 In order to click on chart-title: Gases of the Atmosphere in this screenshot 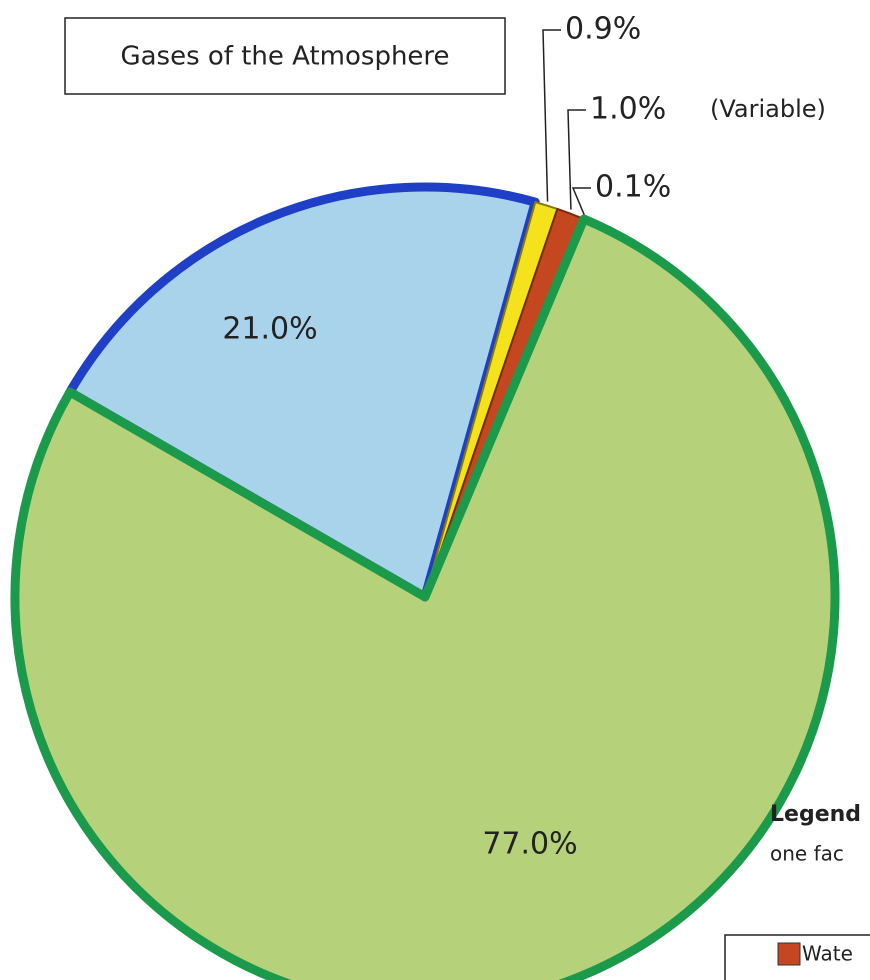, I will do `click(284, 57)`.